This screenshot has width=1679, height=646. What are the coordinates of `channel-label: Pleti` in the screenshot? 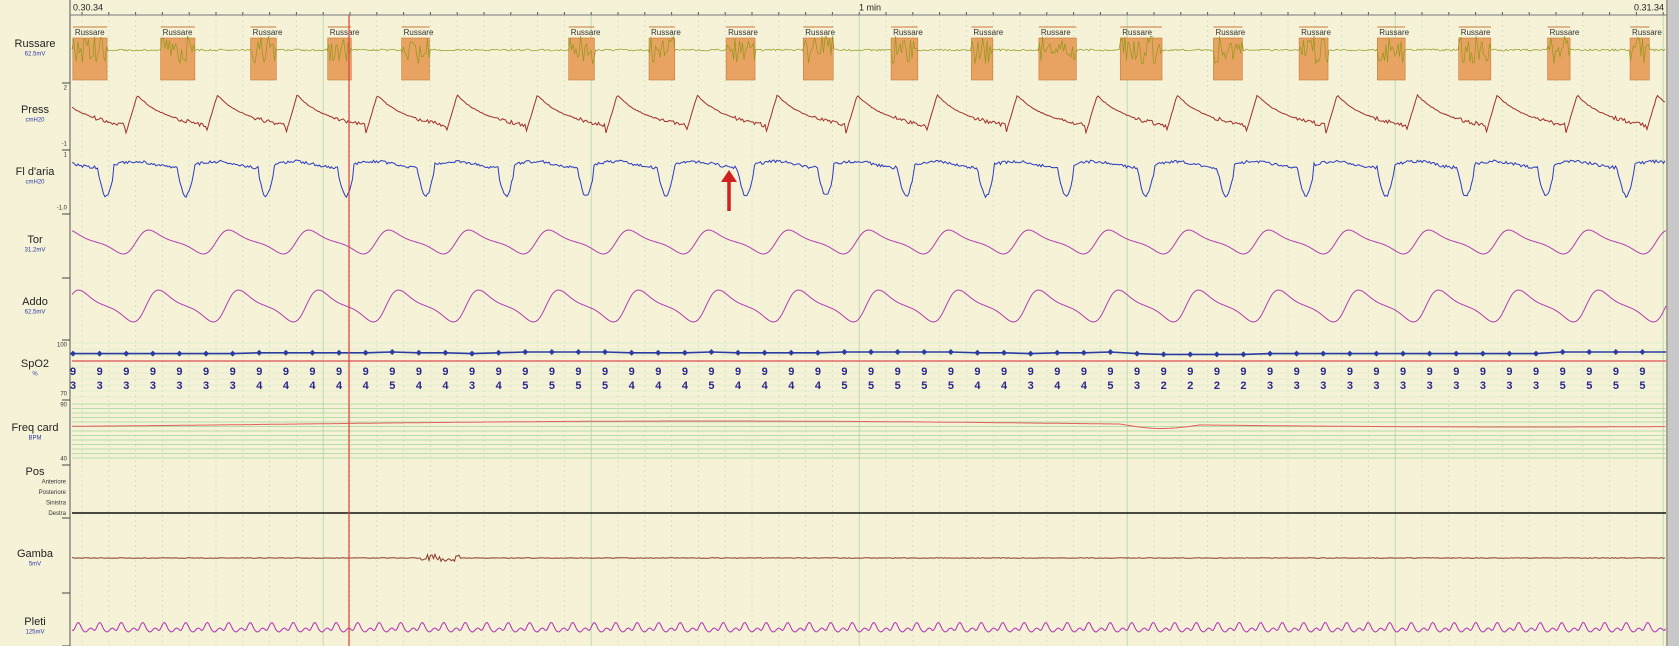 It's located at (34, 622).